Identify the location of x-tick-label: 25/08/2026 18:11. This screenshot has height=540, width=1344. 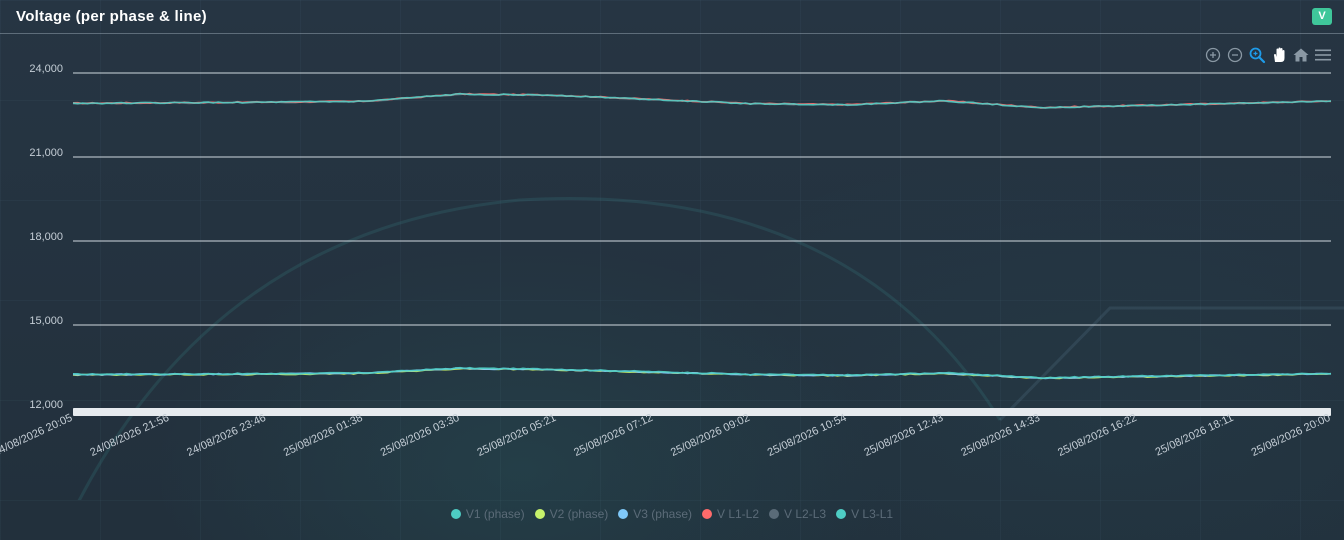
(1195, 435).